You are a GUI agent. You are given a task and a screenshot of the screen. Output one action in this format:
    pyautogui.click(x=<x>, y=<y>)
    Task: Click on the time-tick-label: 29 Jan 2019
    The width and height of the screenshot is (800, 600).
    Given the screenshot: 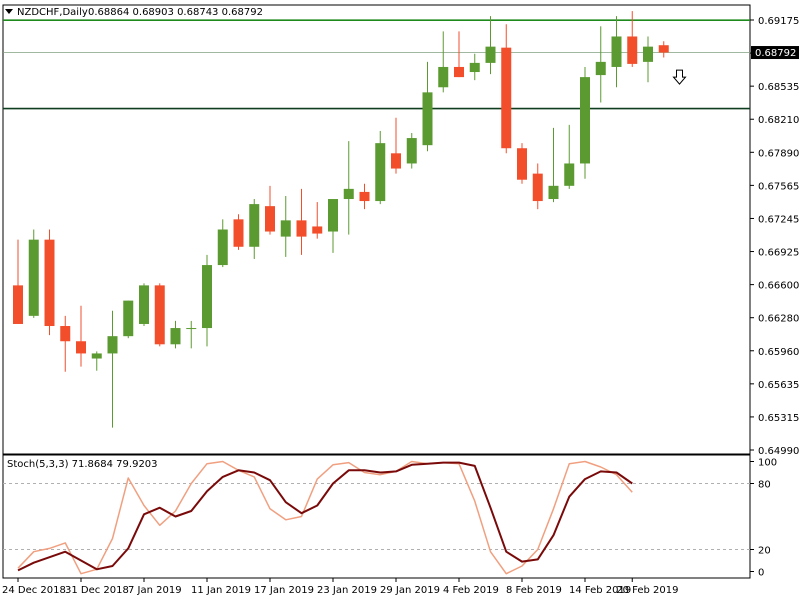 What is the action you would take?
    pyautogui.click(x=410, y=590)
    